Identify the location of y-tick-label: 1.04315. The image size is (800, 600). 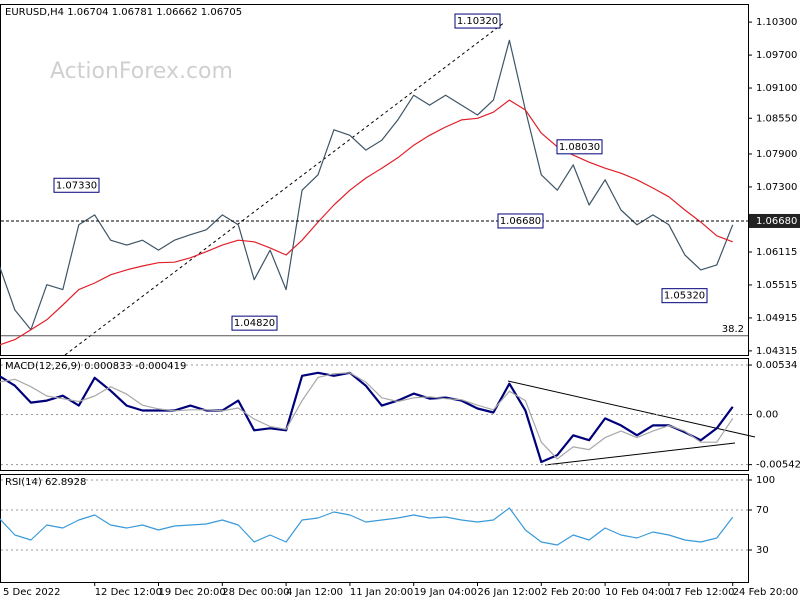
(776, 351).